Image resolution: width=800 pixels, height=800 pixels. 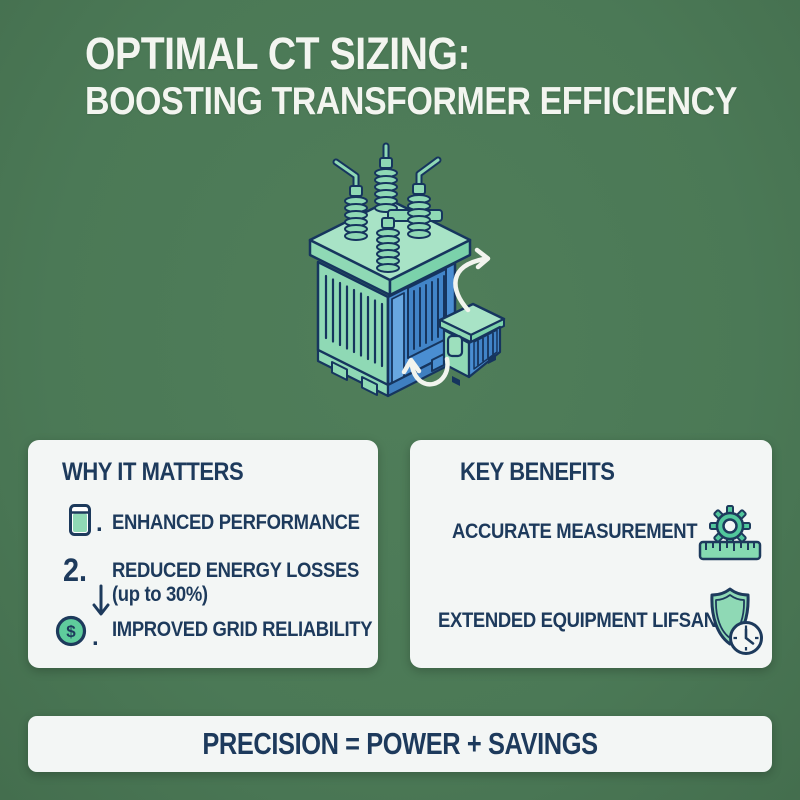 I want to click on page-title-line2: BOOSTING TRANSFORMER EFFICIENCY, so click(x=411, y=101).